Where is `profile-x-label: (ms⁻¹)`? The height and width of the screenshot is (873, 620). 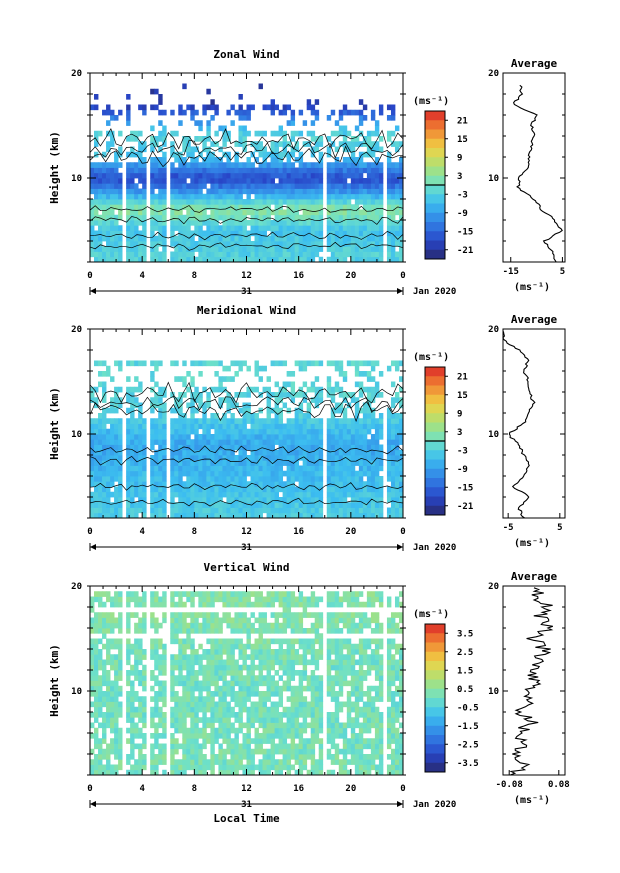 profile-x-label: (ms⁻¹) is located at coordinates (532, 543).